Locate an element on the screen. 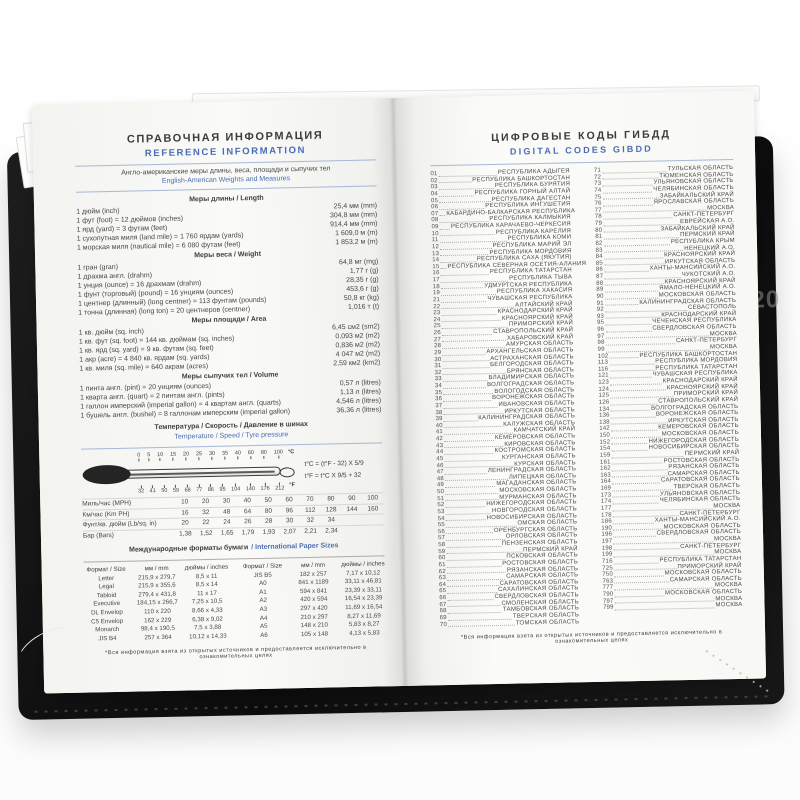  fahrenheit-formula: t°F = t°C X 9/5 + 32 is located at coordinates (333, 475).